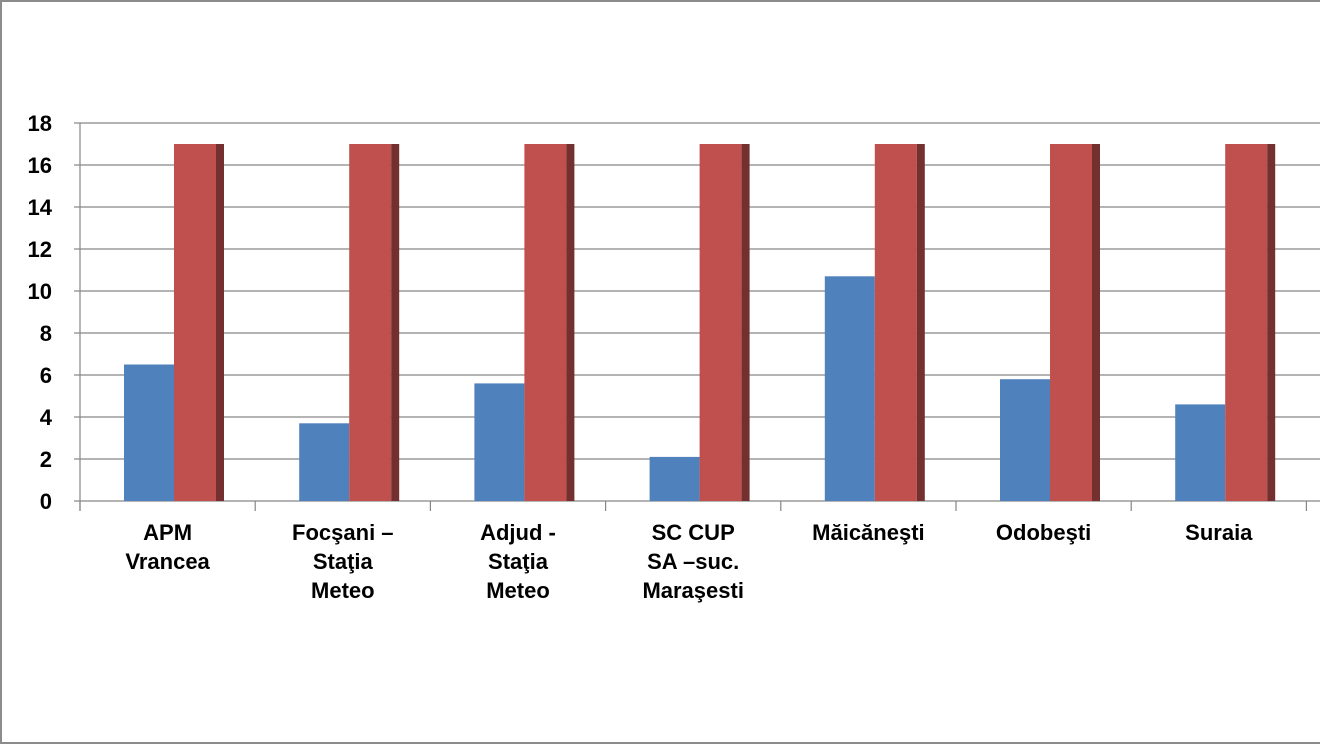  What do you see at coordinates (46, 459) in the screenshot?
I see `y-tick-label: 2` at bounding box center [46, 459].